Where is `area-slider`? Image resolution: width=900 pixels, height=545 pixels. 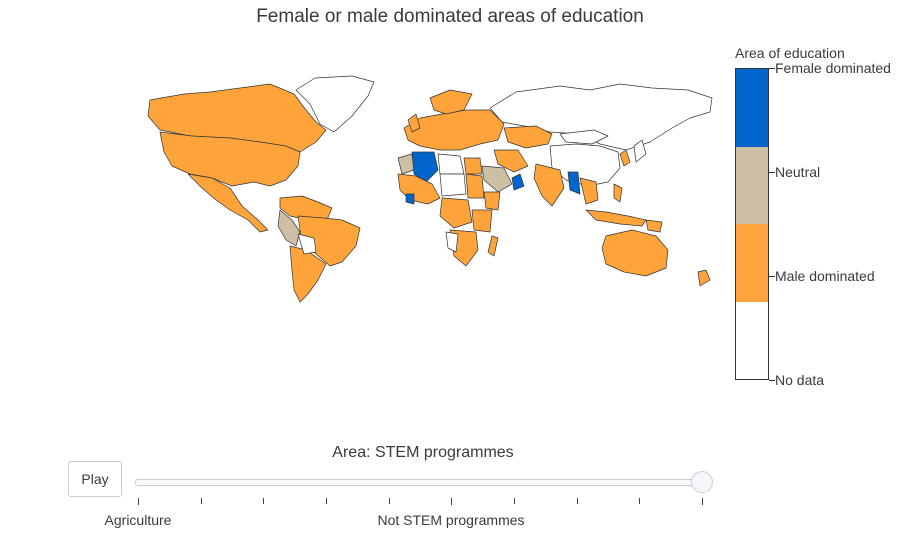 area-slider is located at coordinates (424, 483).